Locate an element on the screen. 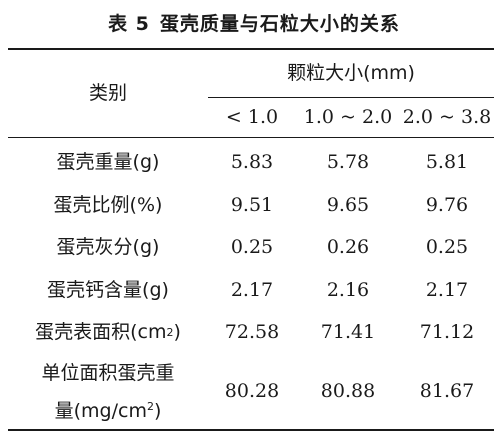 The width and height of the screenshot is (502, 439). header-rule is located at coordinates (251, 137).